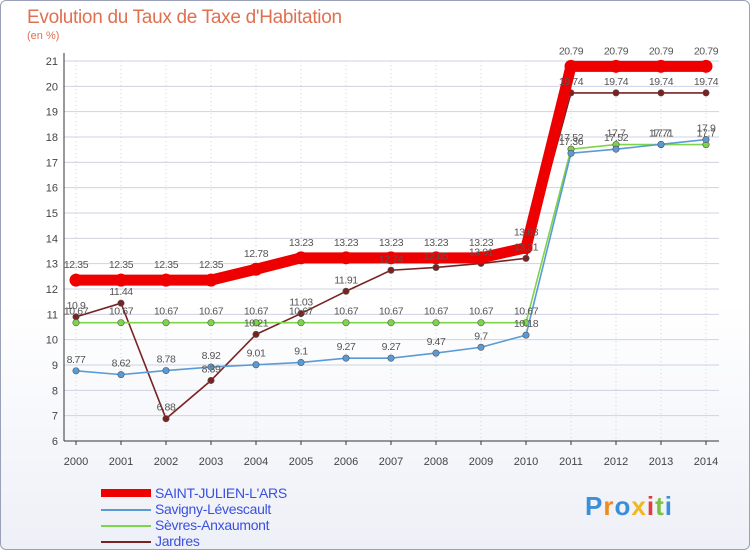  Describe the element at coordinates (211, 462) in the screenshot. I see `x-tick-label: 2003` at that location.